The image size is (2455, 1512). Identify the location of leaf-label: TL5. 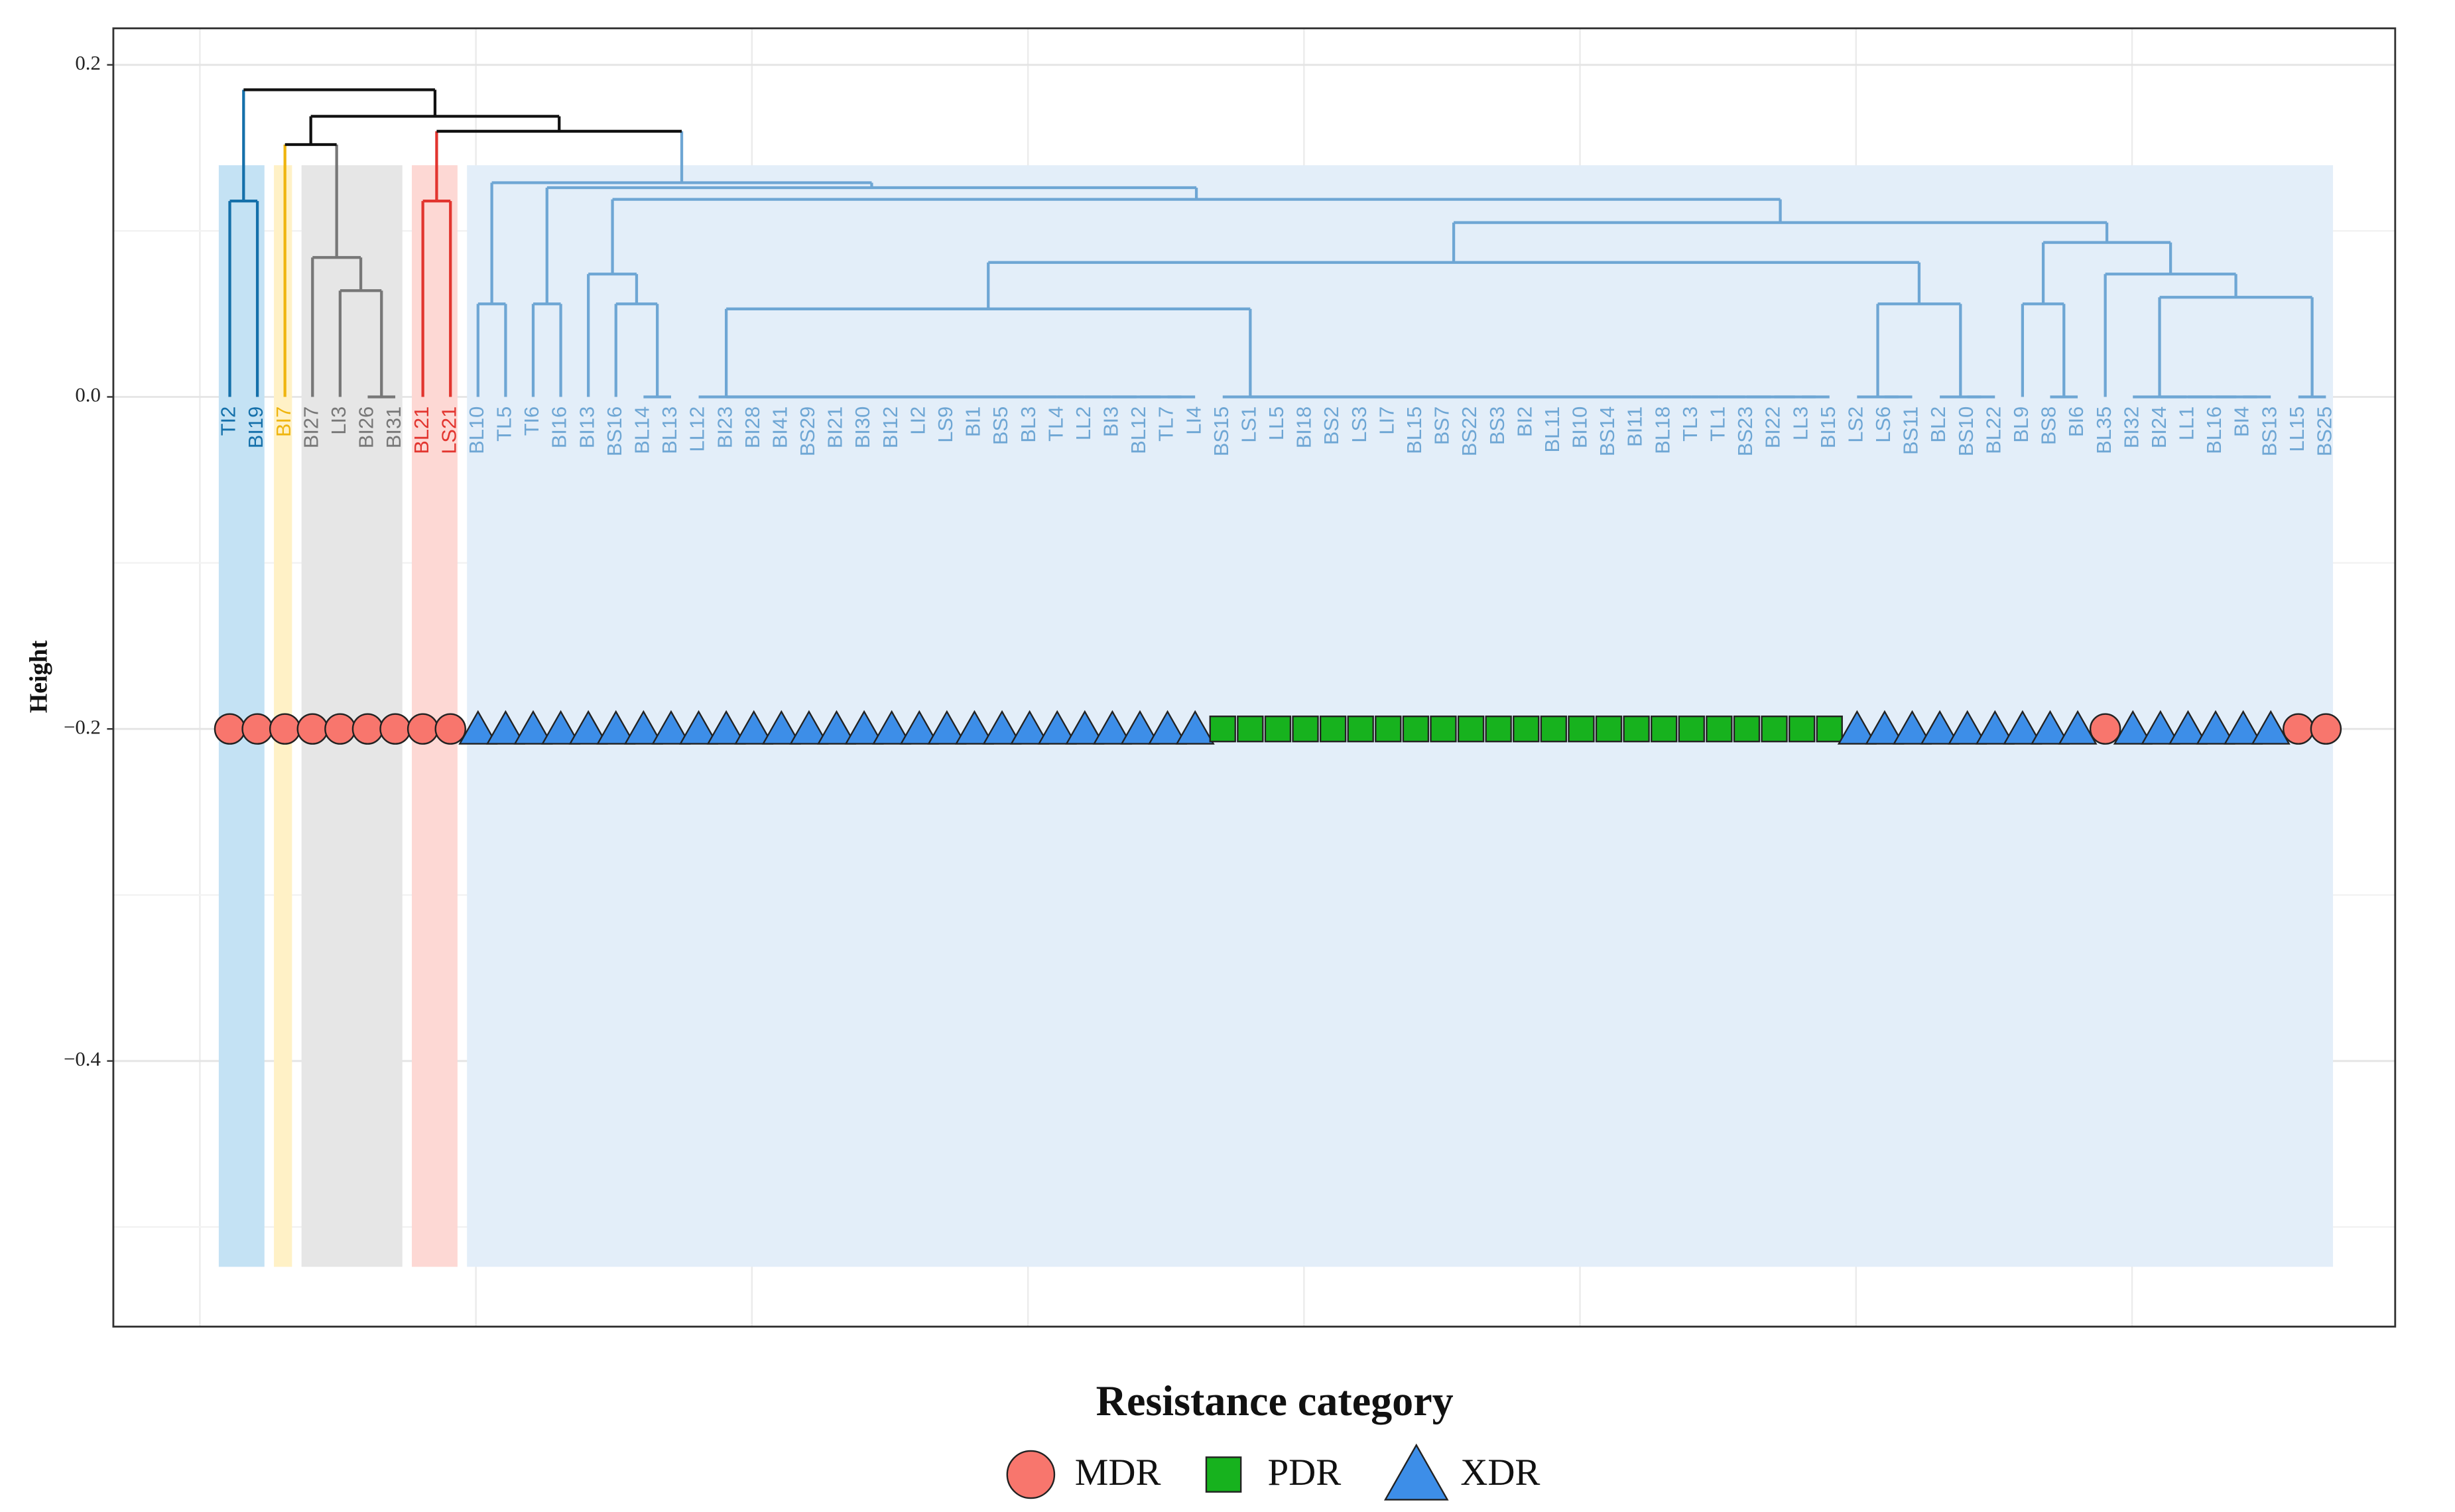
(504, 424).